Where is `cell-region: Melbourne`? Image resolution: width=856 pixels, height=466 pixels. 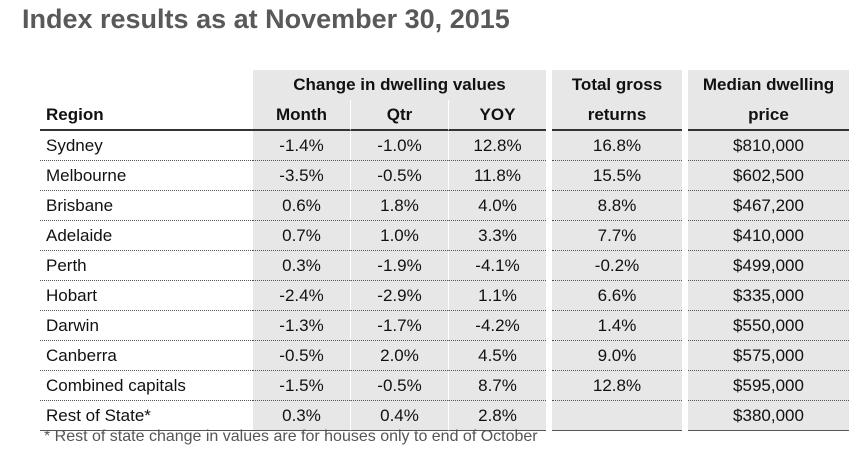
cell-region: Melbourne is located at coordinates (146, 176).